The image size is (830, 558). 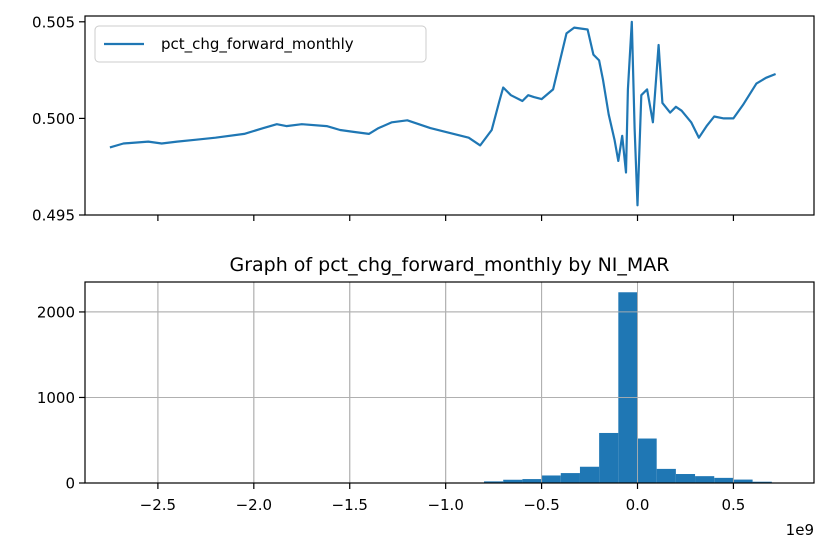 I want to click on legend-label: pct_chg_forward_monthly, so click(x=257, y=44).